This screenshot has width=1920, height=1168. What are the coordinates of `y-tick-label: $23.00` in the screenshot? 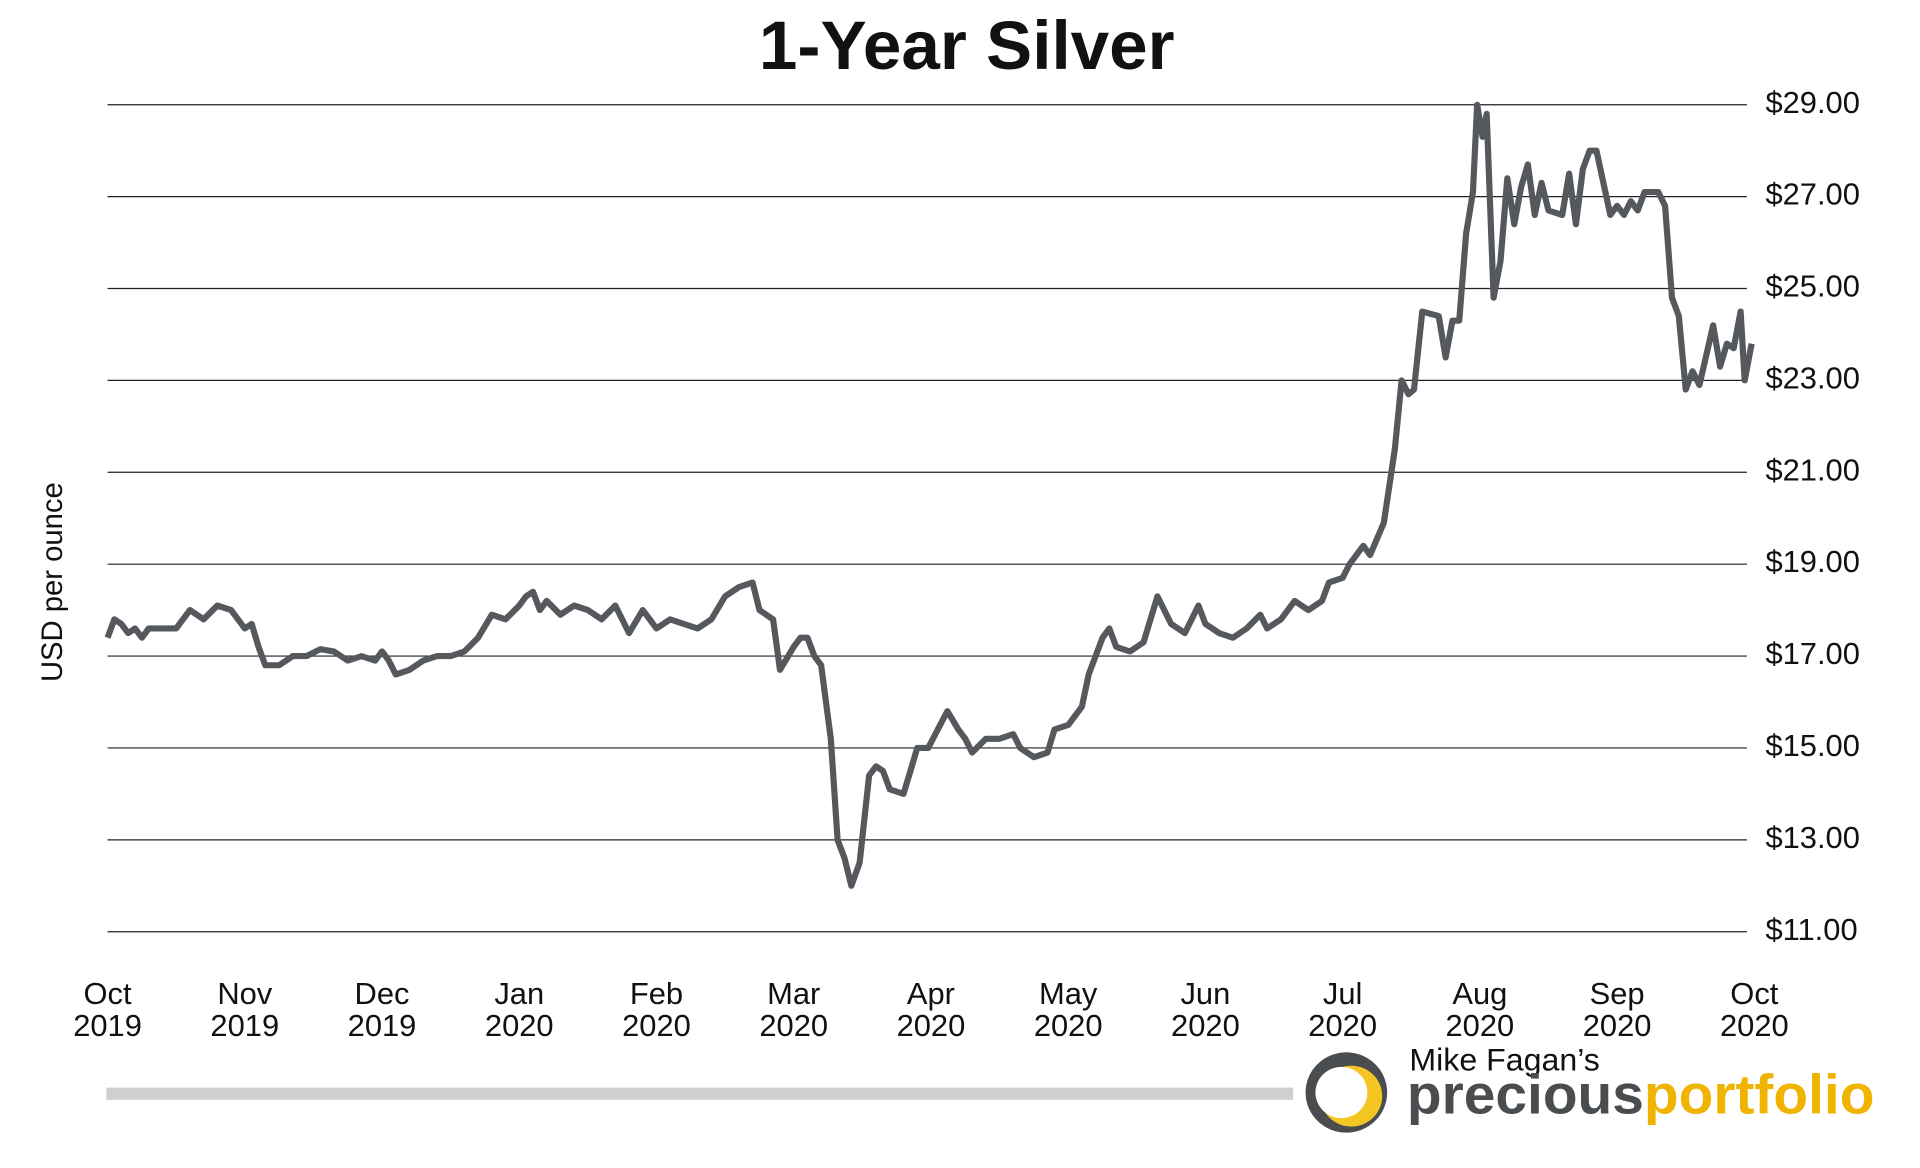 It's located at (1812, 379).